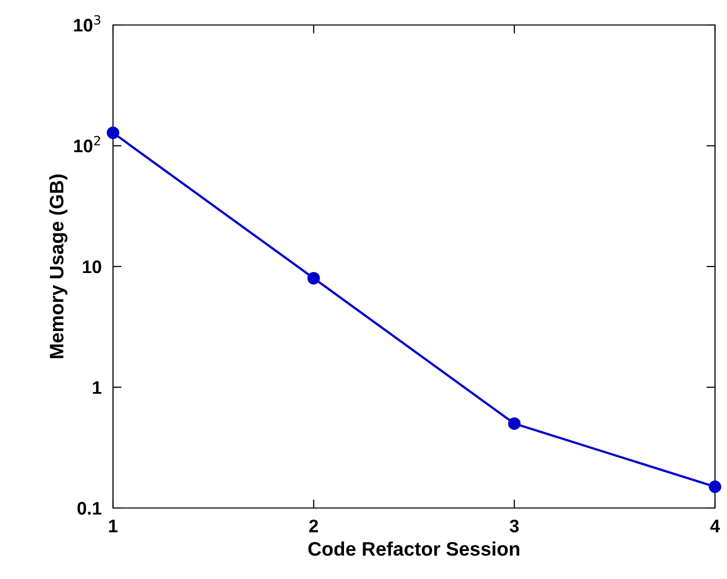 The image size is (727, 579). I want to click on x-tick-label: 4, so click(715, 526).